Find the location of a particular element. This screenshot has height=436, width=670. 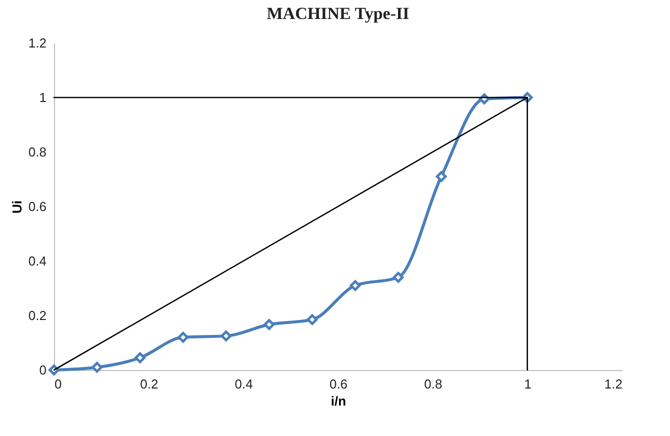

x-tick-label: 1.2 is located at coordinates (613, 384).